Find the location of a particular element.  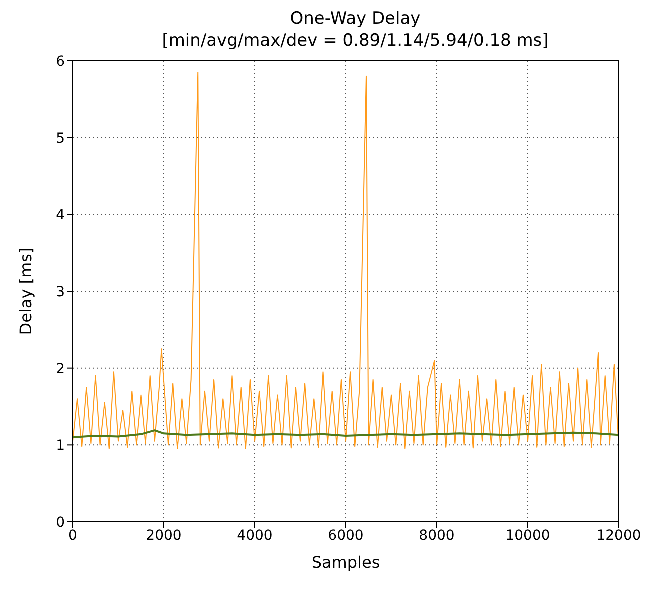

x-tick-label: 12000 is located at coordinates (619, 536).